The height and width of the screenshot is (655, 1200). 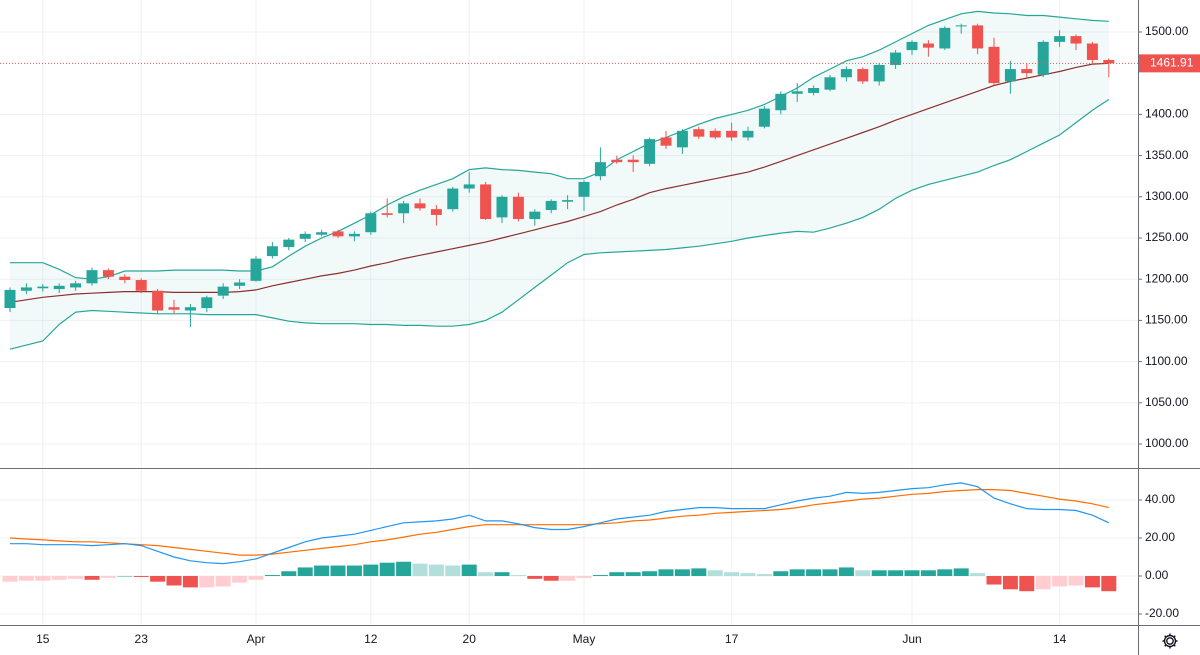 I want to click on signal-line, so click(x=559, y=522).